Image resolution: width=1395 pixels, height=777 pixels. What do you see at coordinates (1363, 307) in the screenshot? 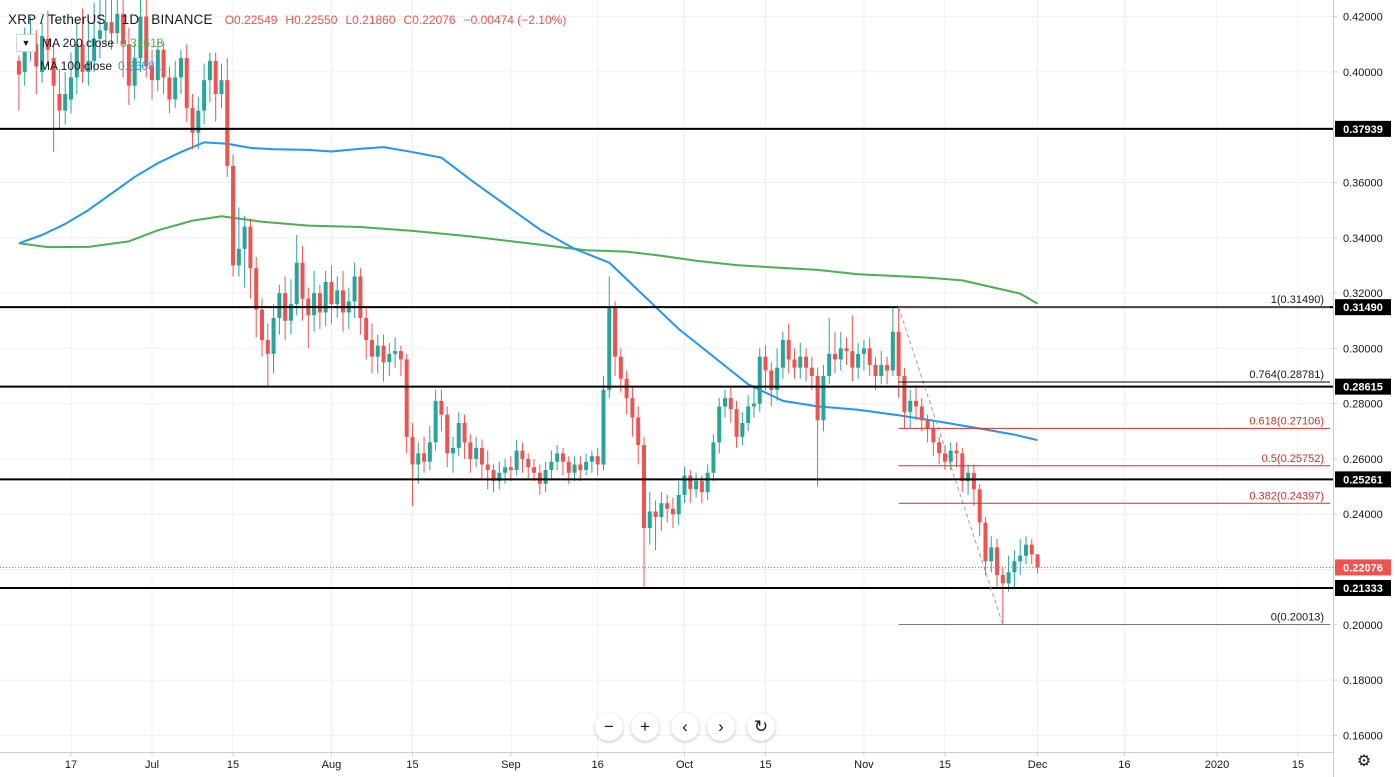
I see `price-badge` at bounding box center [1363, 307].